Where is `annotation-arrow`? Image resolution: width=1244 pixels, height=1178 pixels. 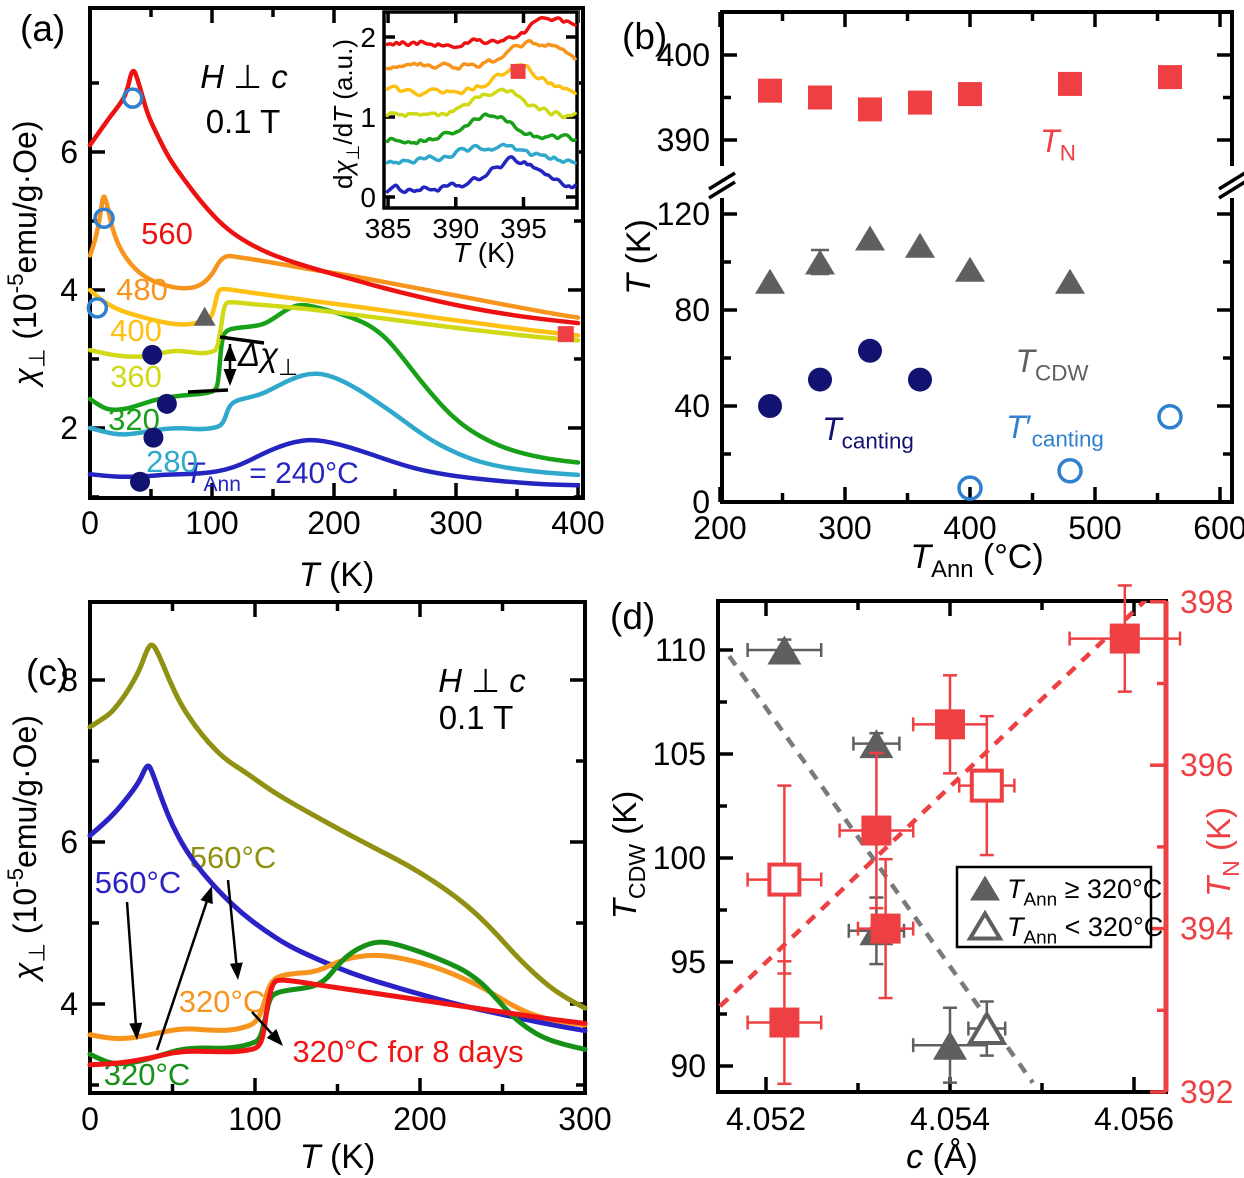 annotation-arrow is located at coordinates (232, 921).